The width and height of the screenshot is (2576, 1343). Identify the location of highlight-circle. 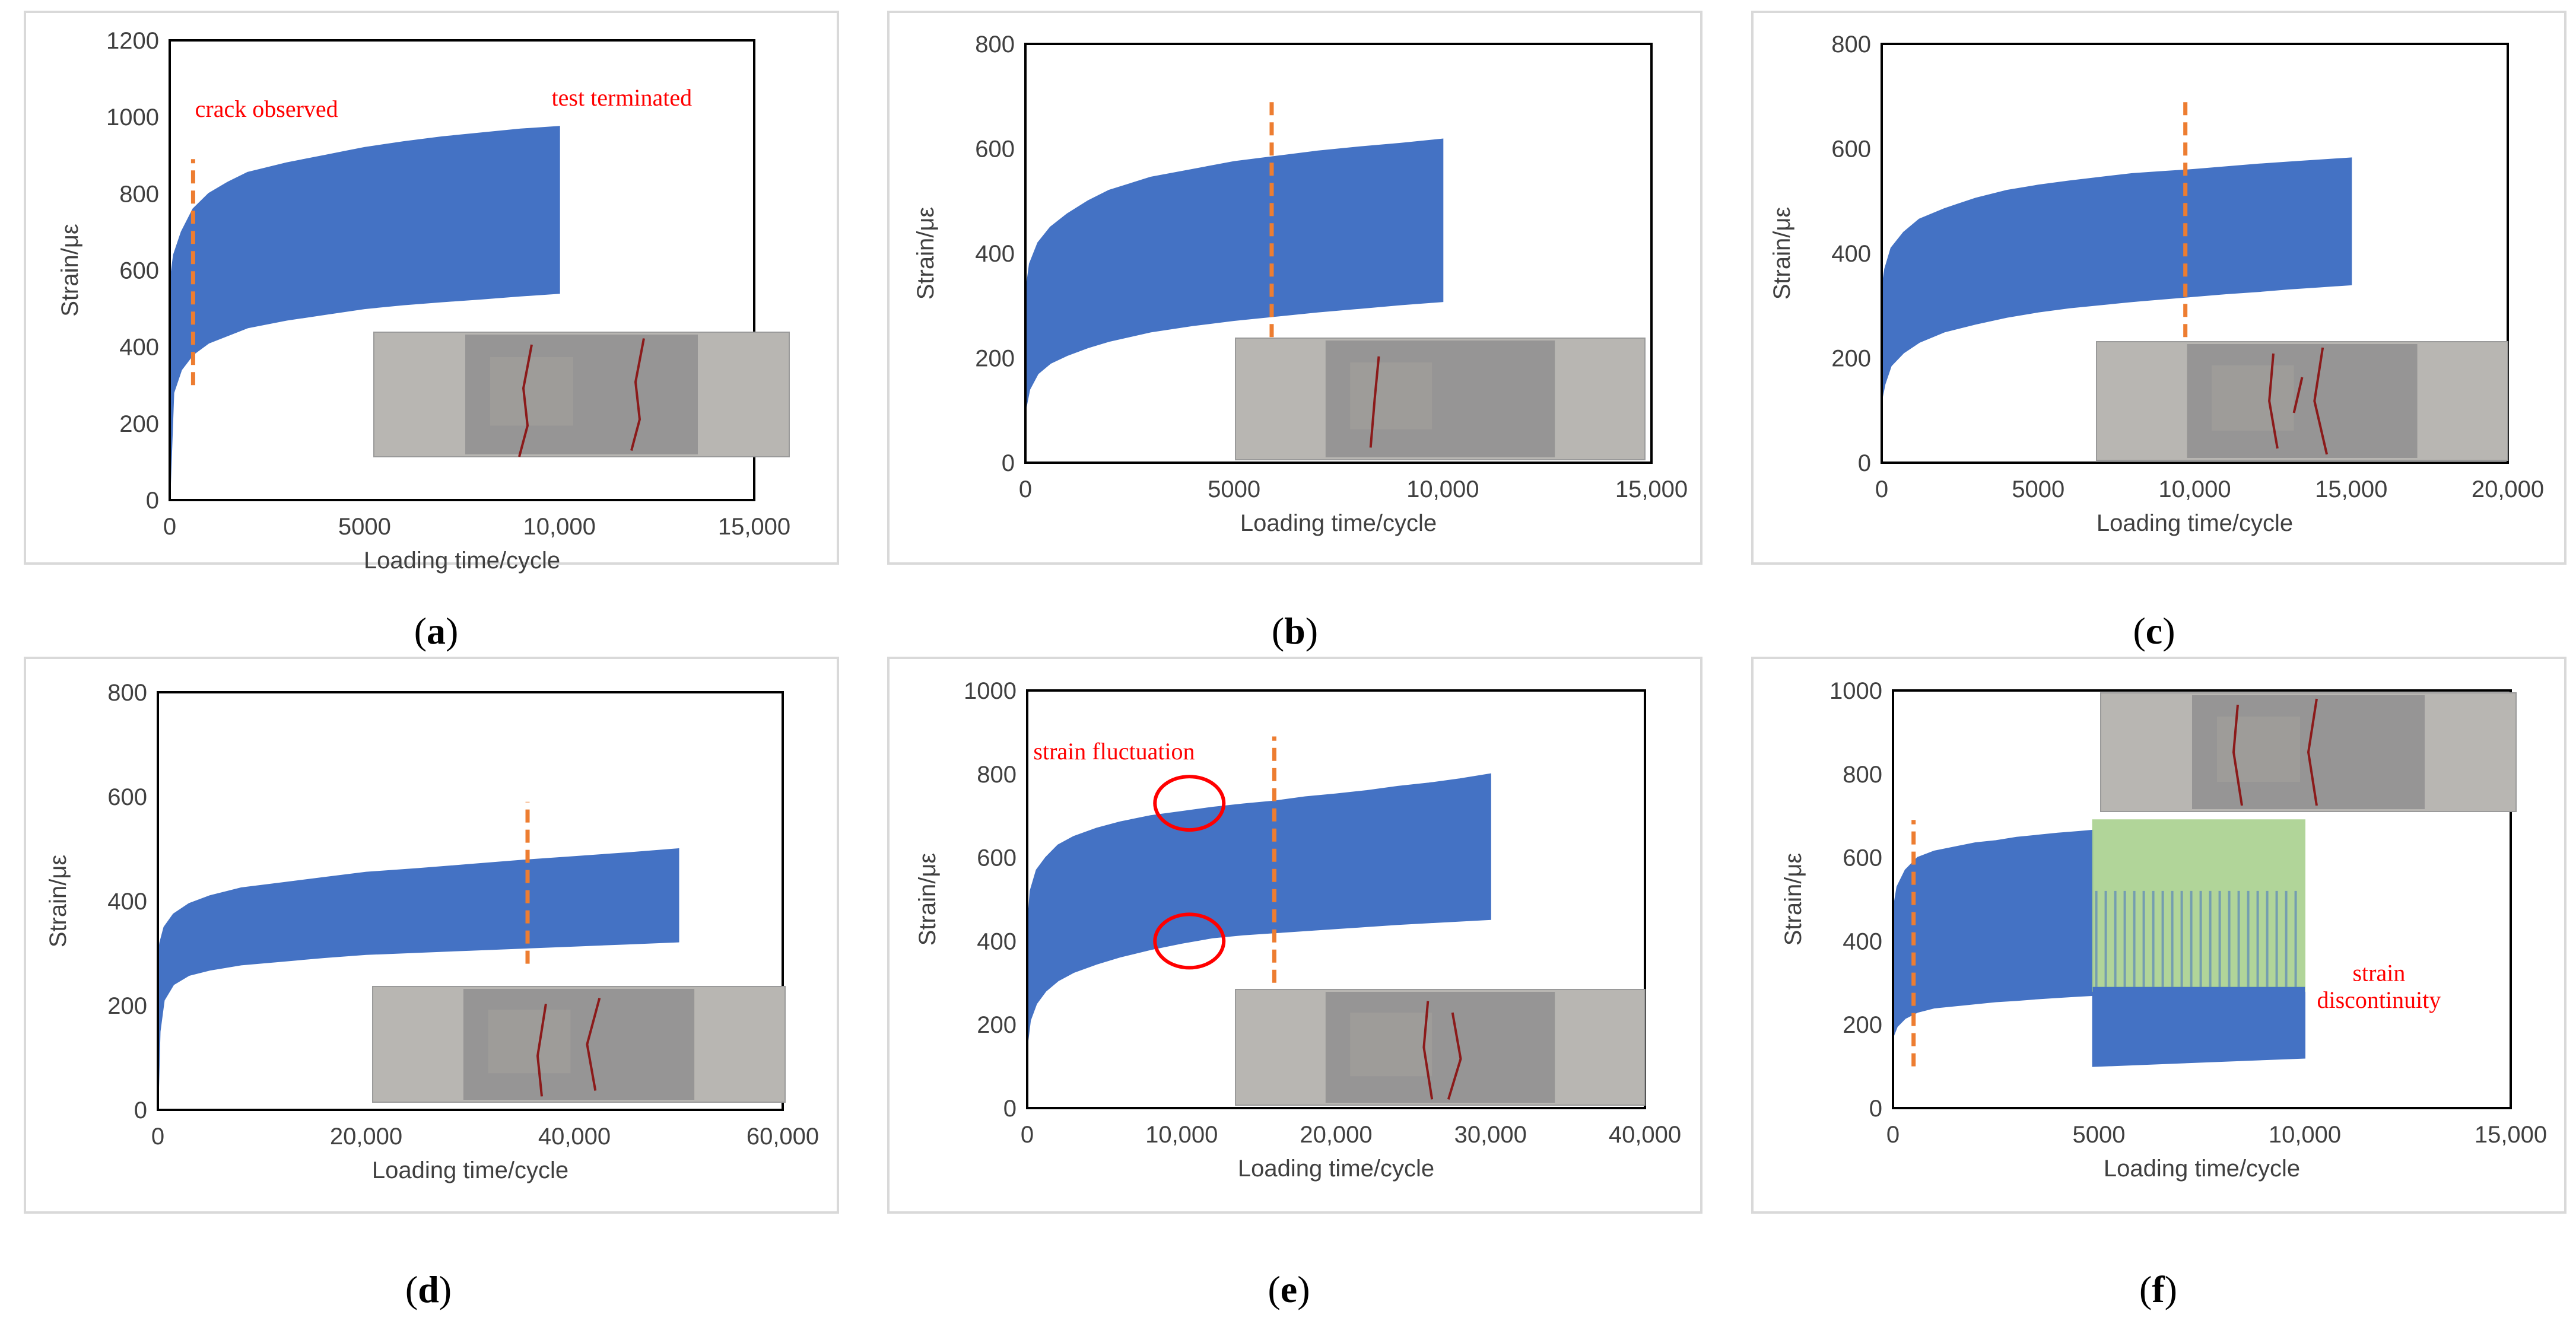
(1189, 941).